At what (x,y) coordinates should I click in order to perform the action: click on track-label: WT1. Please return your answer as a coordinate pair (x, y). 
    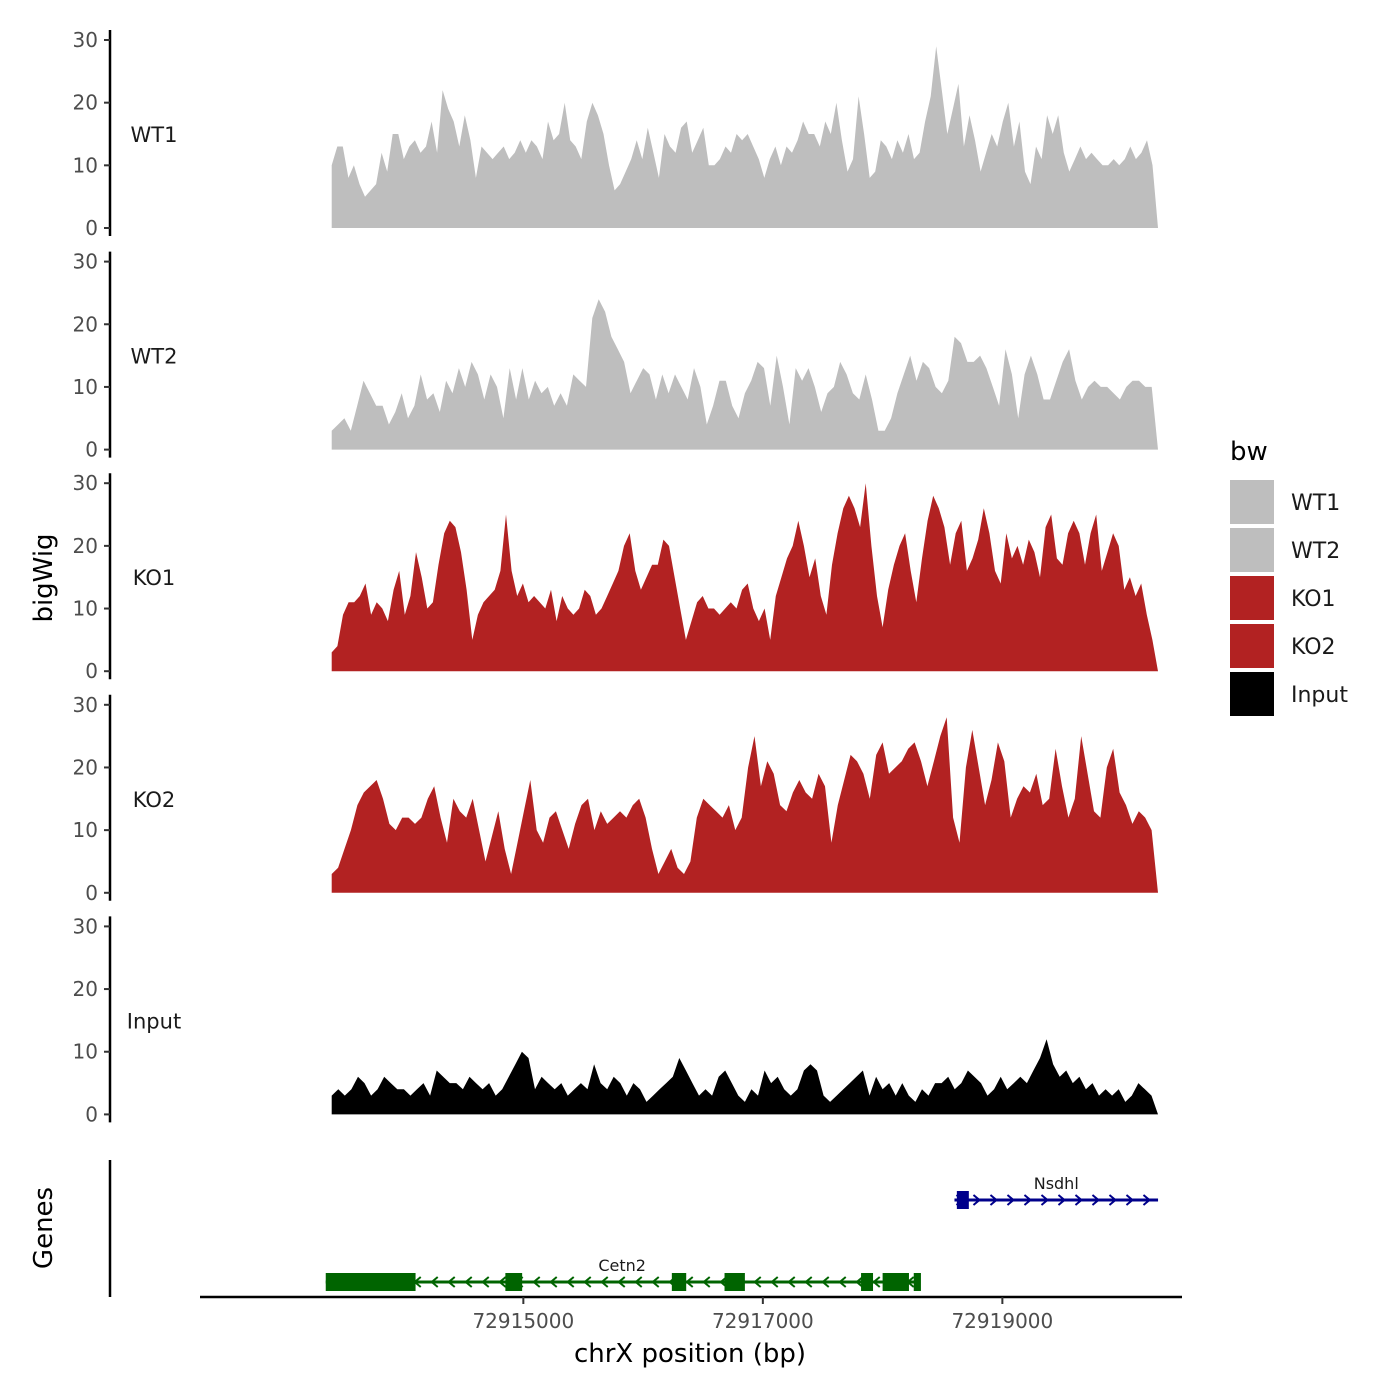
    Looking at the image, I should click on (154, 135).